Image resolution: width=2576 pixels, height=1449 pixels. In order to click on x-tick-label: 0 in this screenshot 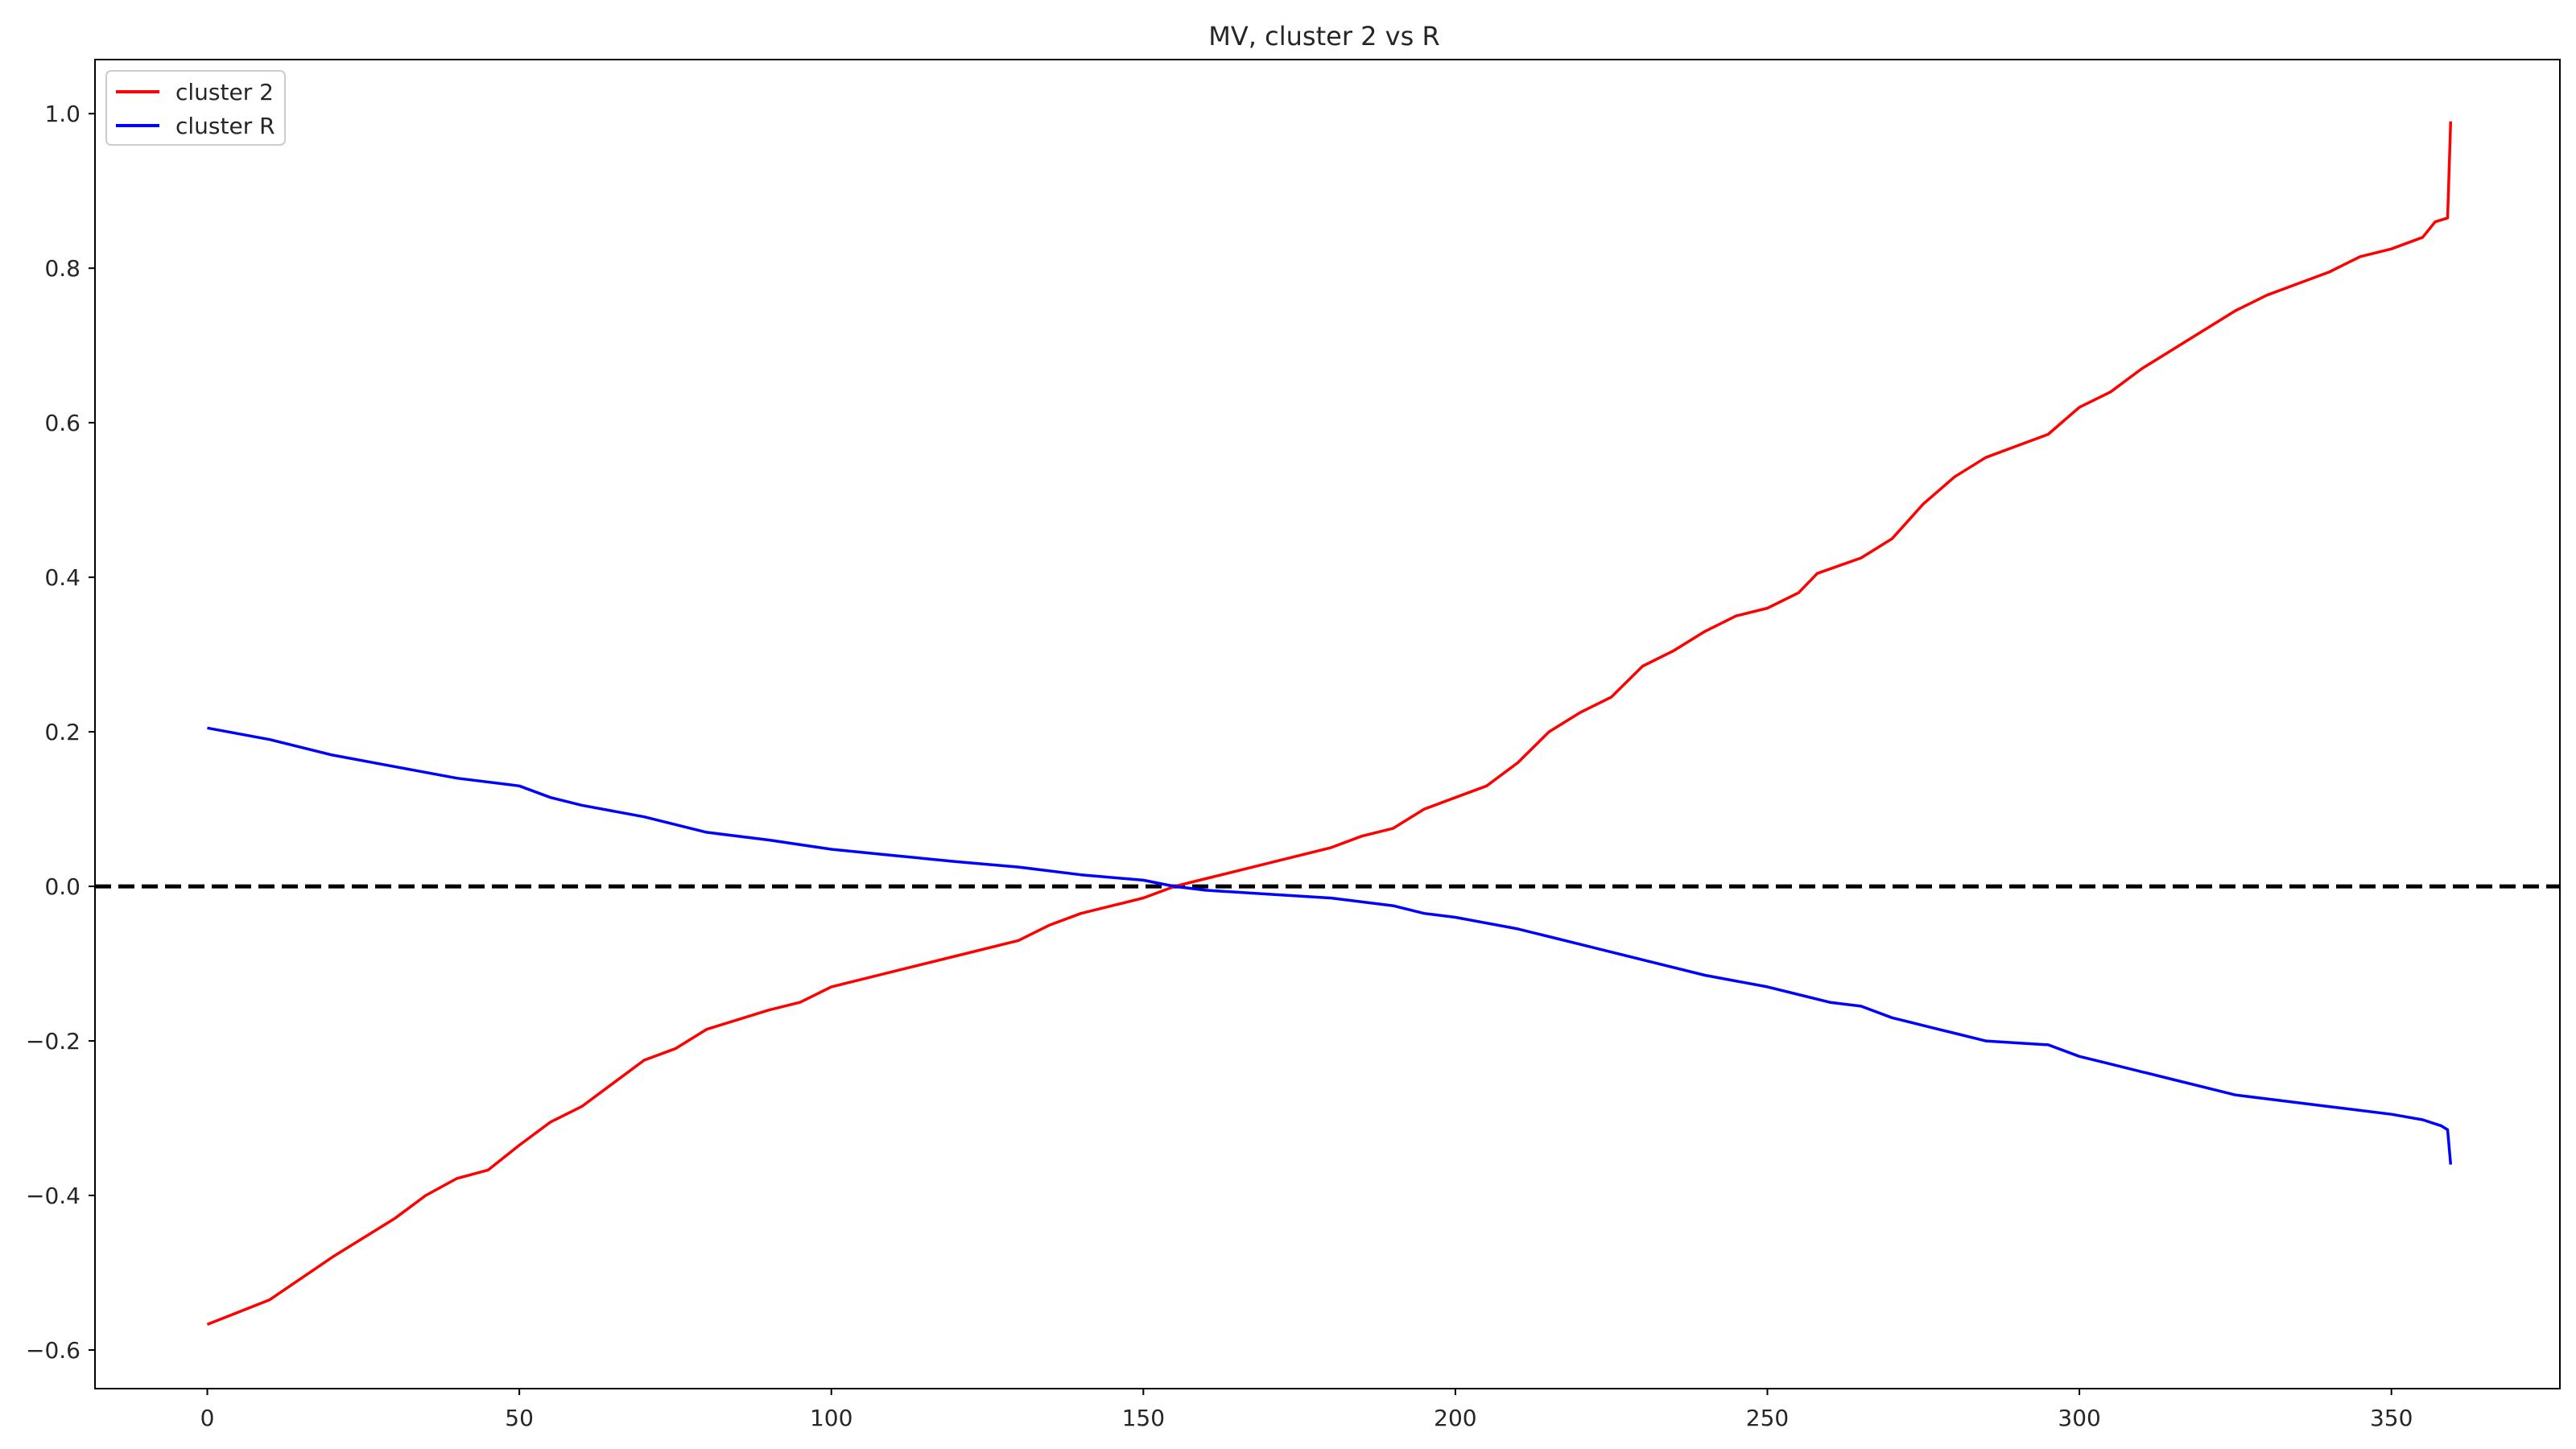, I will do `click(207, 1418)`.